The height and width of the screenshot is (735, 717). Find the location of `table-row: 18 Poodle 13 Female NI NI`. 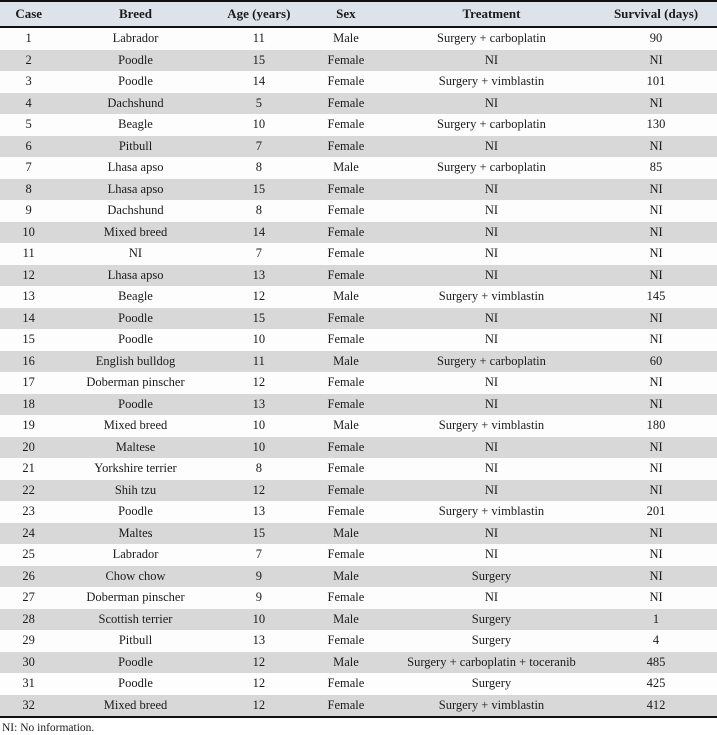

table-row: 18 Poodle 13 Female NI NI is located at coordinates (358, 404).